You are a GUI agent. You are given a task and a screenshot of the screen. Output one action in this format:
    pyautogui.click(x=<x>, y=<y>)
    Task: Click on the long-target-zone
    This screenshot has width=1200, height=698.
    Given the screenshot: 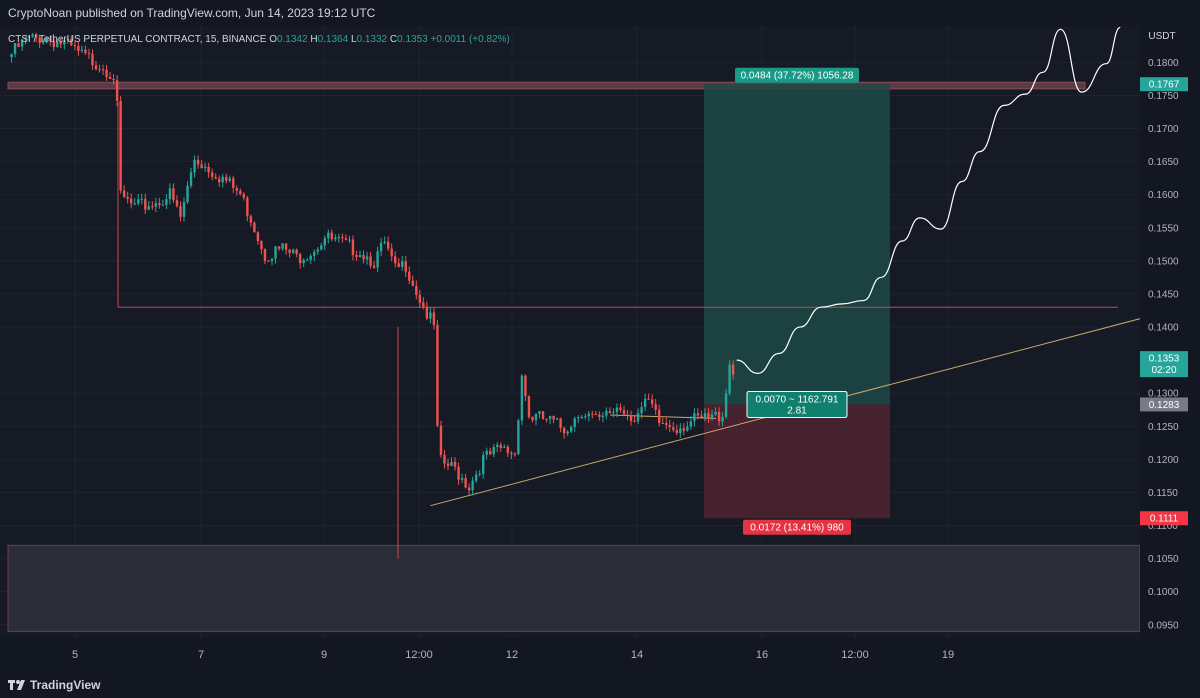 What is the action you would take?
    pyautogui.click(x=797, y=244)
    